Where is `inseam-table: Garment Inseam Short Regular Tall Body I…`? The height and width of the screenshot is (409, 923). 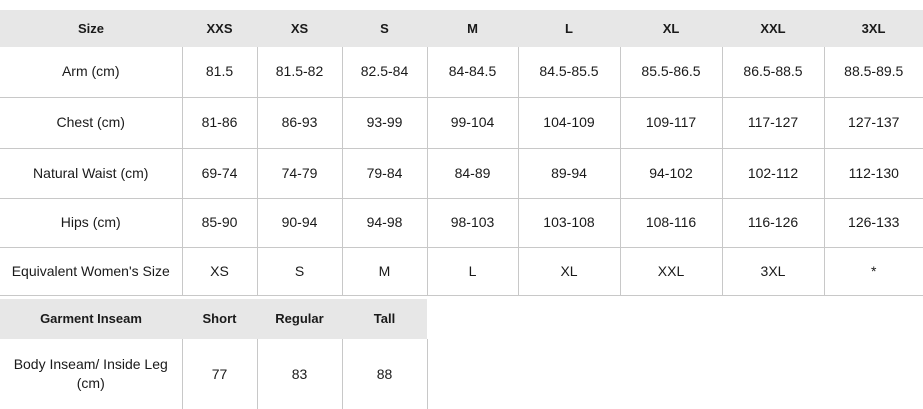
inseam-table: Garment Inseam Short Regular Tall Body I… is located at coordinates (214, 353).